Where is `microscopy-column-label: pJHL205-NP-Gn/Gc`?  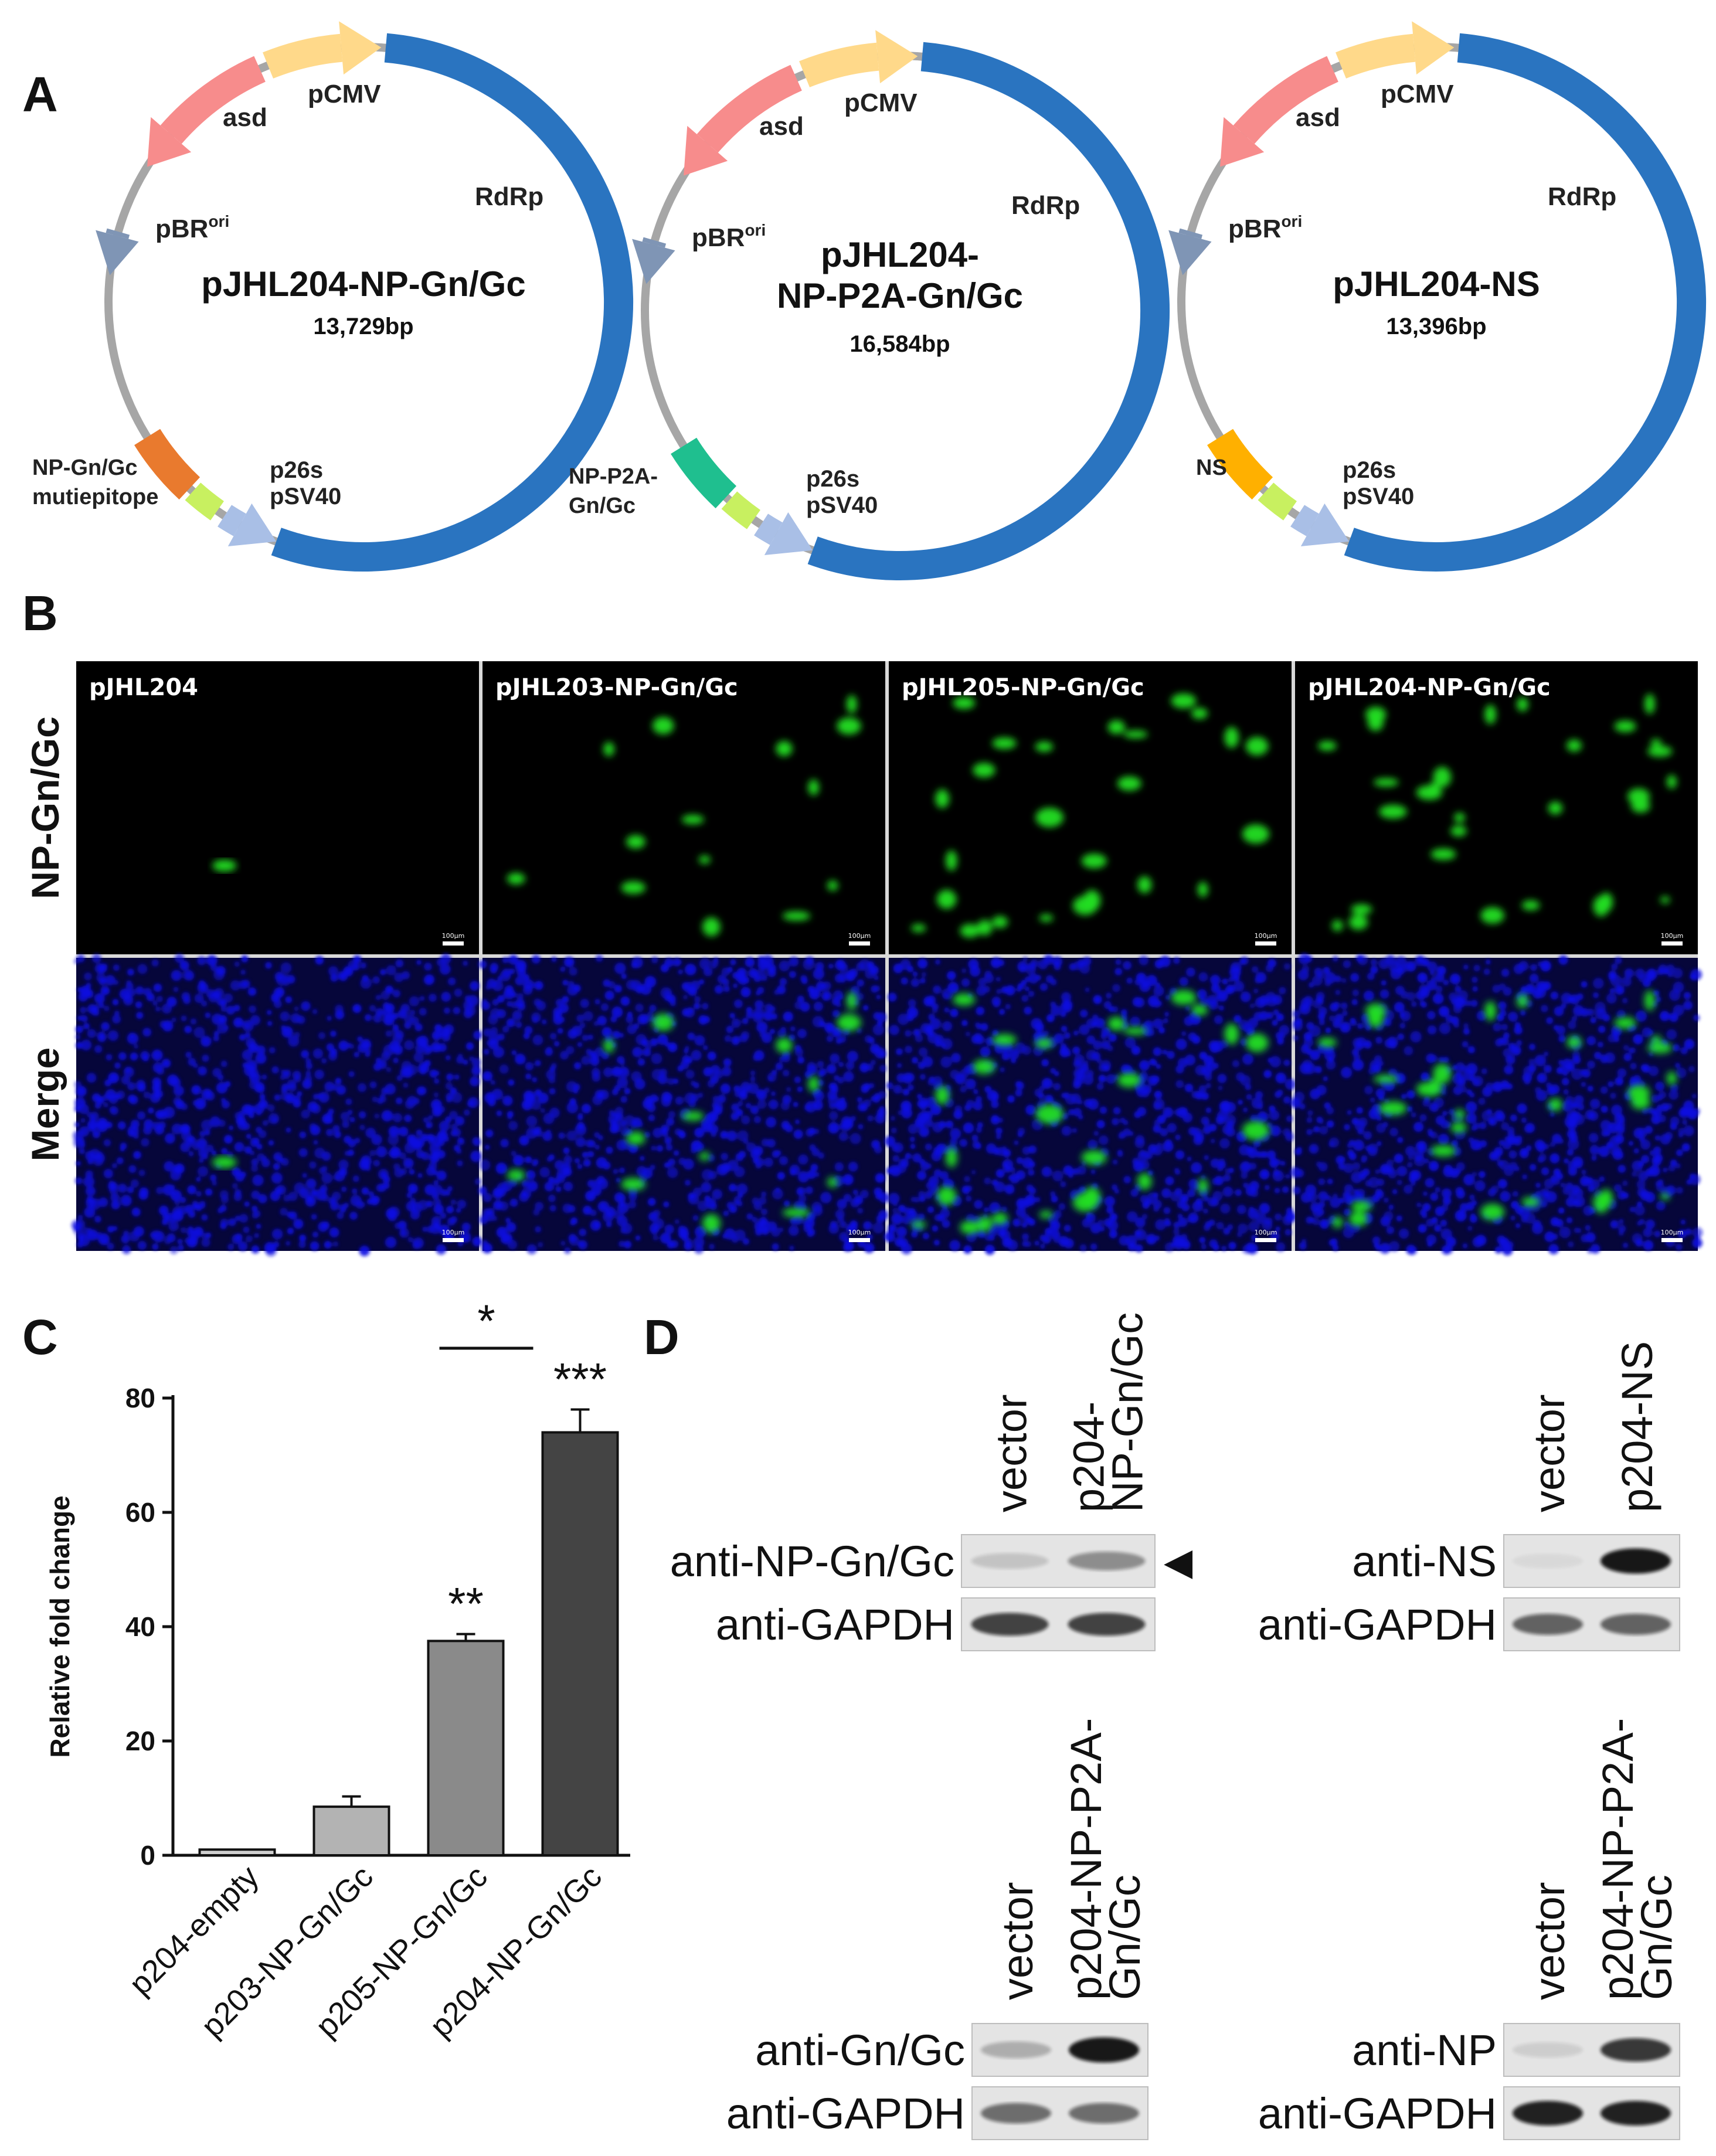
microscopy-column-label: pJHL205-NP-Gn/Gc is located at coordinates (1023, 687).